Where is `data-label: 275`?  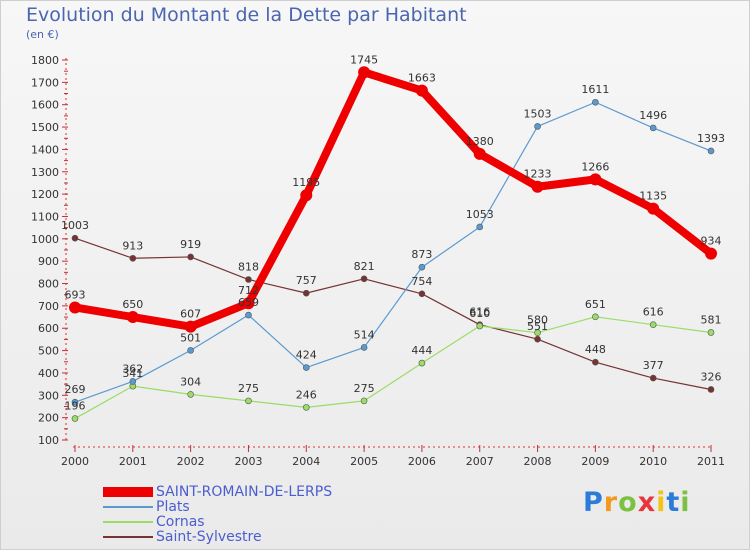
data-label: 275 is located at coordinates (248, 388).